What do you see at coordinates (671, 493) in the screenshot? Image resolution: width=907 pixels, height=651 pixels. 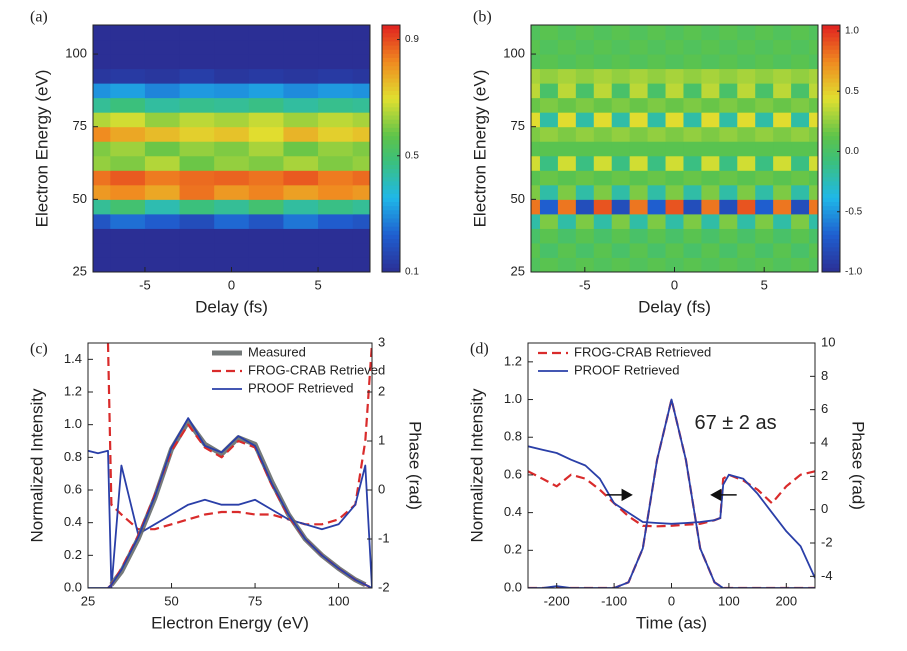 I see `intensity-line` at bounding box center [671, 493].